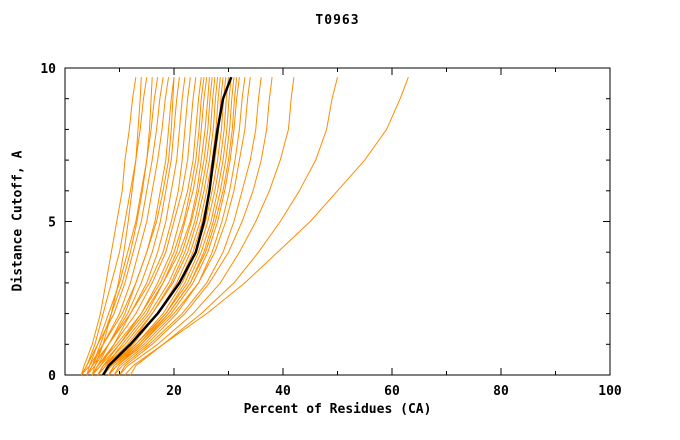  I want to click on y-tick-label: 5, so click(52, 223).